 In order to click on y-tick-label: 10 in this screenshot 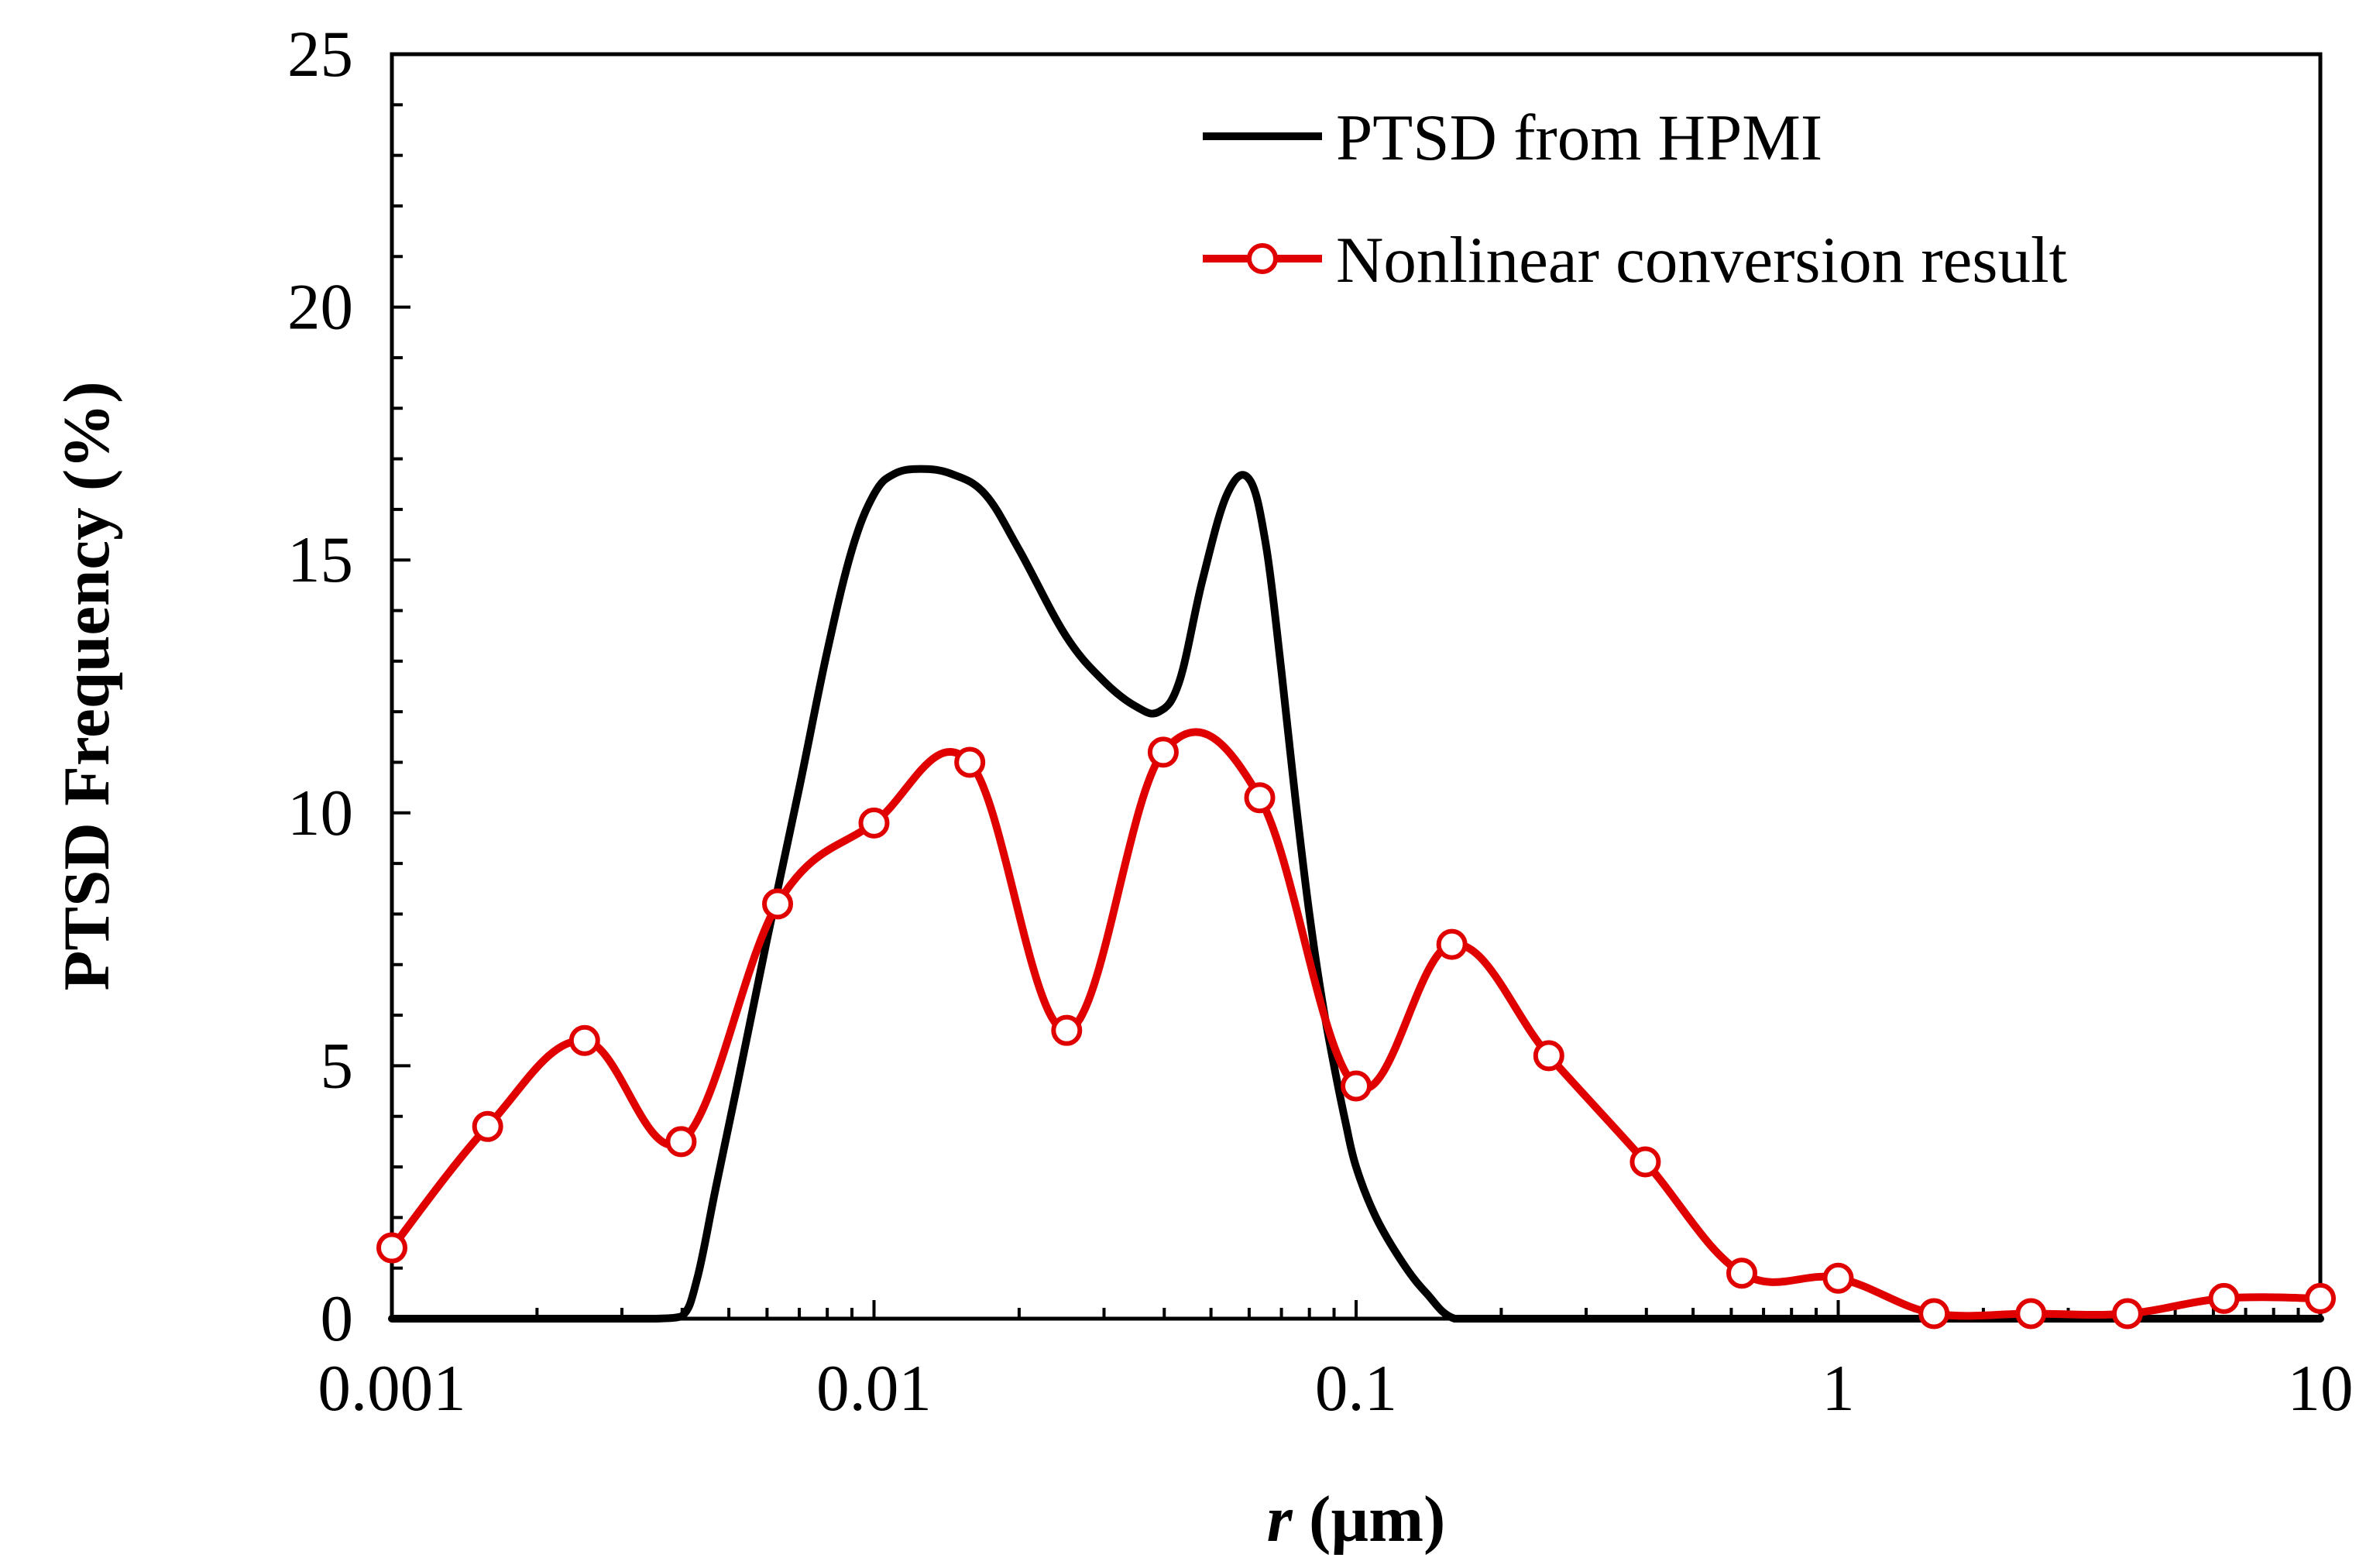, I will do `click(320, 813)`.